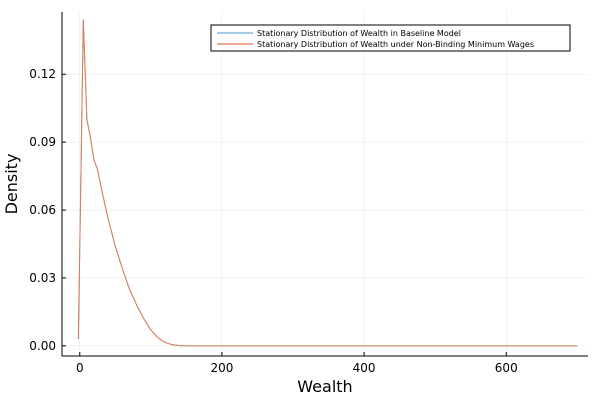 This screenshot has height=400, width=600. What do you see at coordinates (11, 184) in the screenshot?
I see `y-axis-title: Density` at bounding box center [11, 184].